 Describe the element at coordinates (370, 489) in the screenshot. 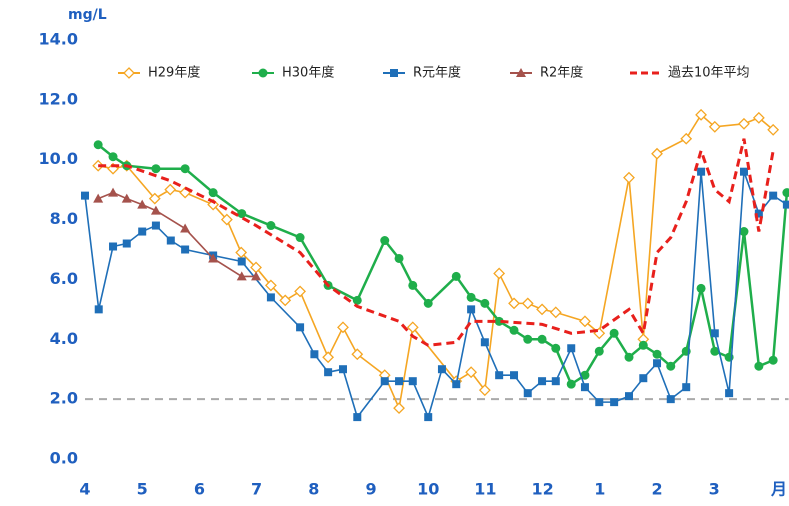

I see `x-tick-label: 9` at that location.